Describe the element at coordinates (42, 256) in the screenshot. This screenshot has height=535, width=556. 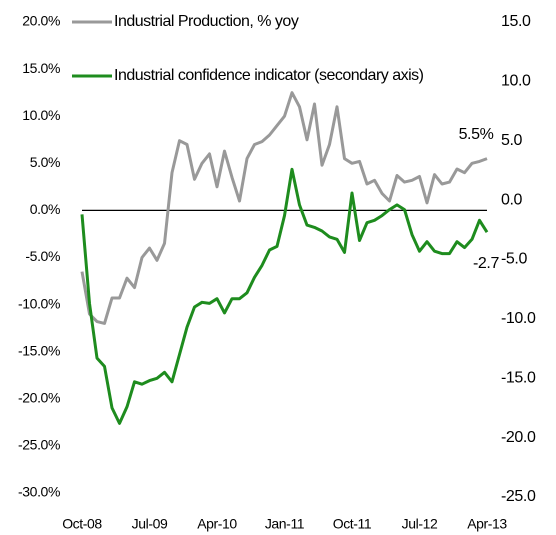
I see `y-tick-label: -5.0%` at that location.